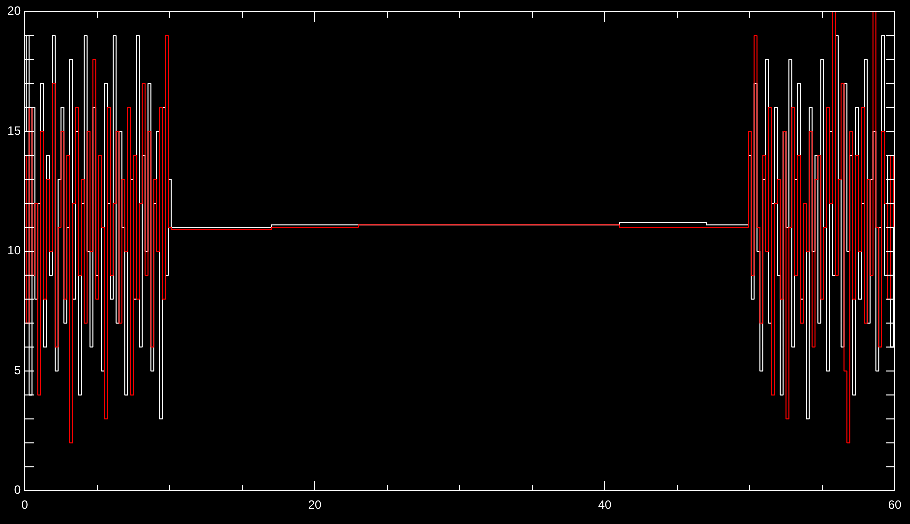  I want to click on y-tick-label: 5, so click(18, 370).